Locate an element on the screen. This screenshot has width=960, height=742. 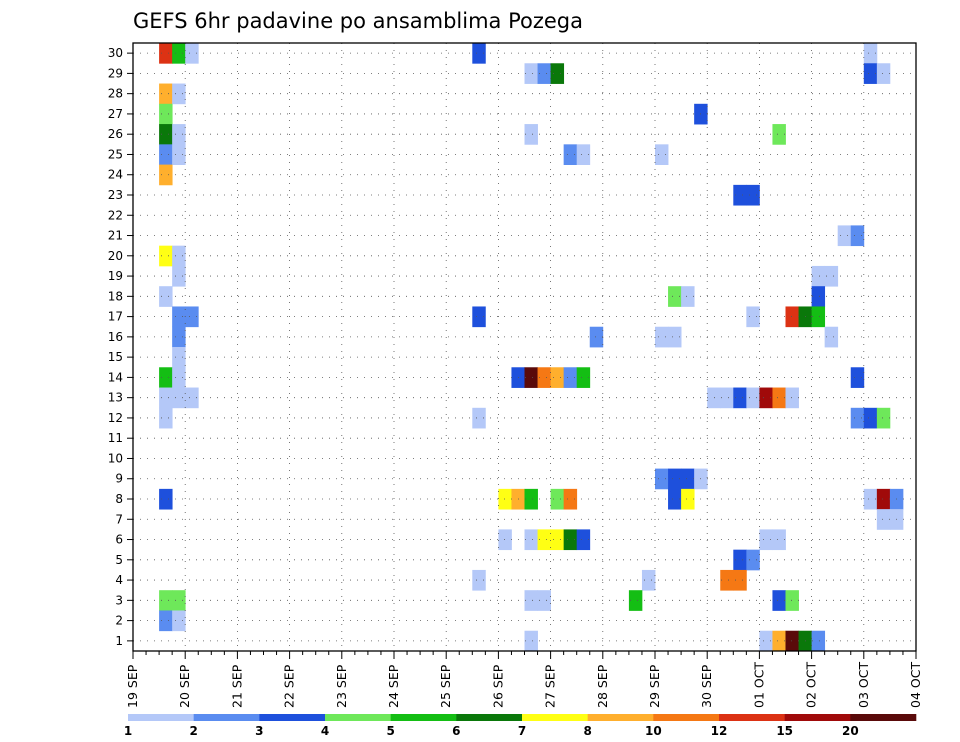
y-tick-label: 13 is located at coordinates (115, 398).